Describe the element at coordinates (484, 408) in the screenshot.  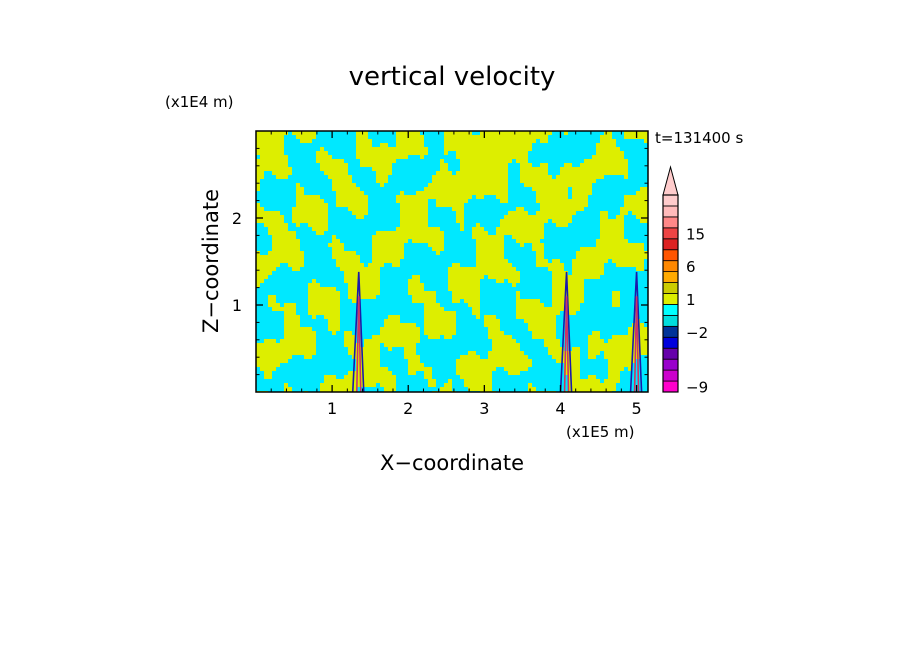
I see `x-tick-label: 3` at that location.